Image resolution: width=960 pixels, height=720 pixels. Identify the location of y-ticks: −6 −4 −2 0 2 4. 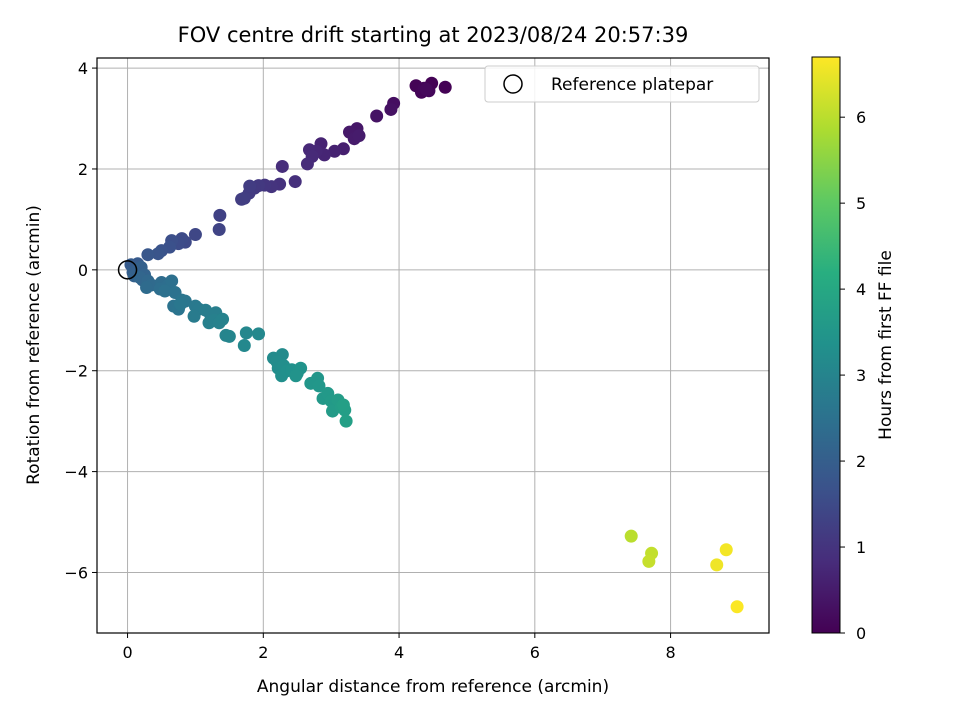
(80, 320).